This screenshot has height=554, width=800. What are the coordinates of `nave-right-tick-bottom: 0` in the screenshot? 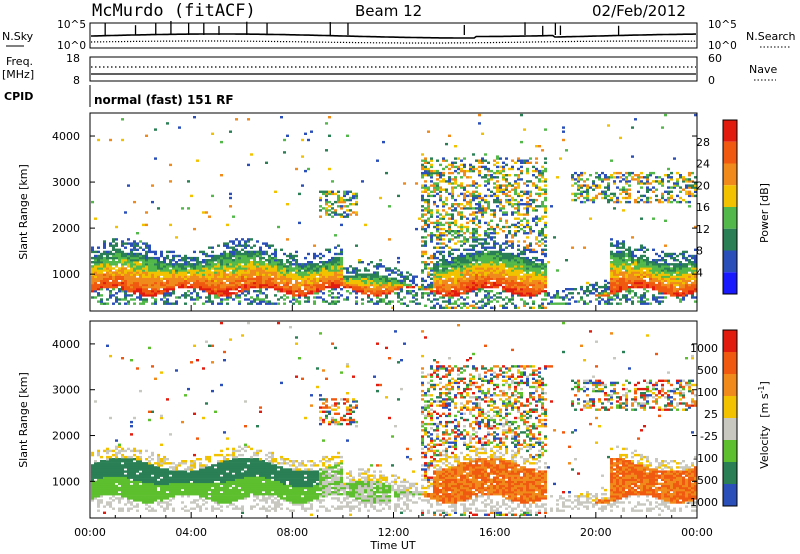 It's located at (711, 80).